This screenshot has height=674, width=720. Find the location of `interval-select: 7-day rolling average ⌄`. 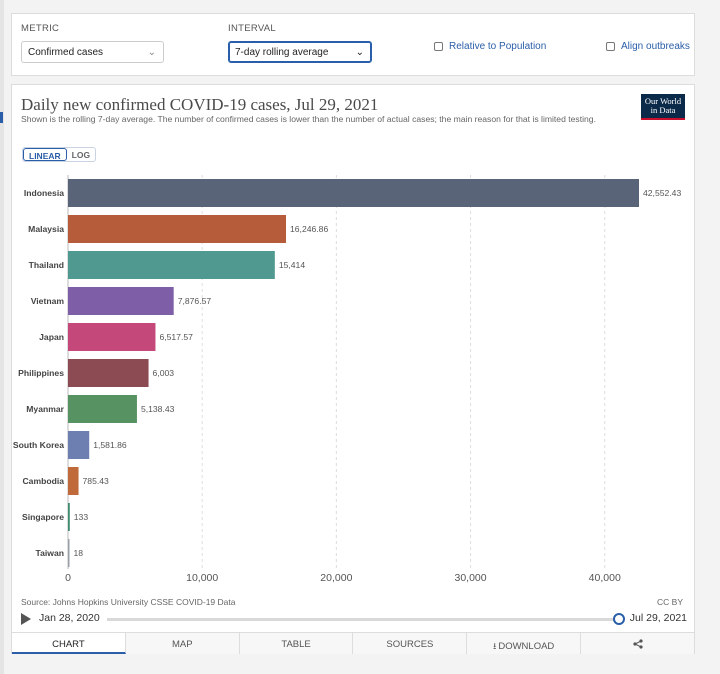

interval-select: 7-day rolling average ⌄ is located at coordinates (300, 52).